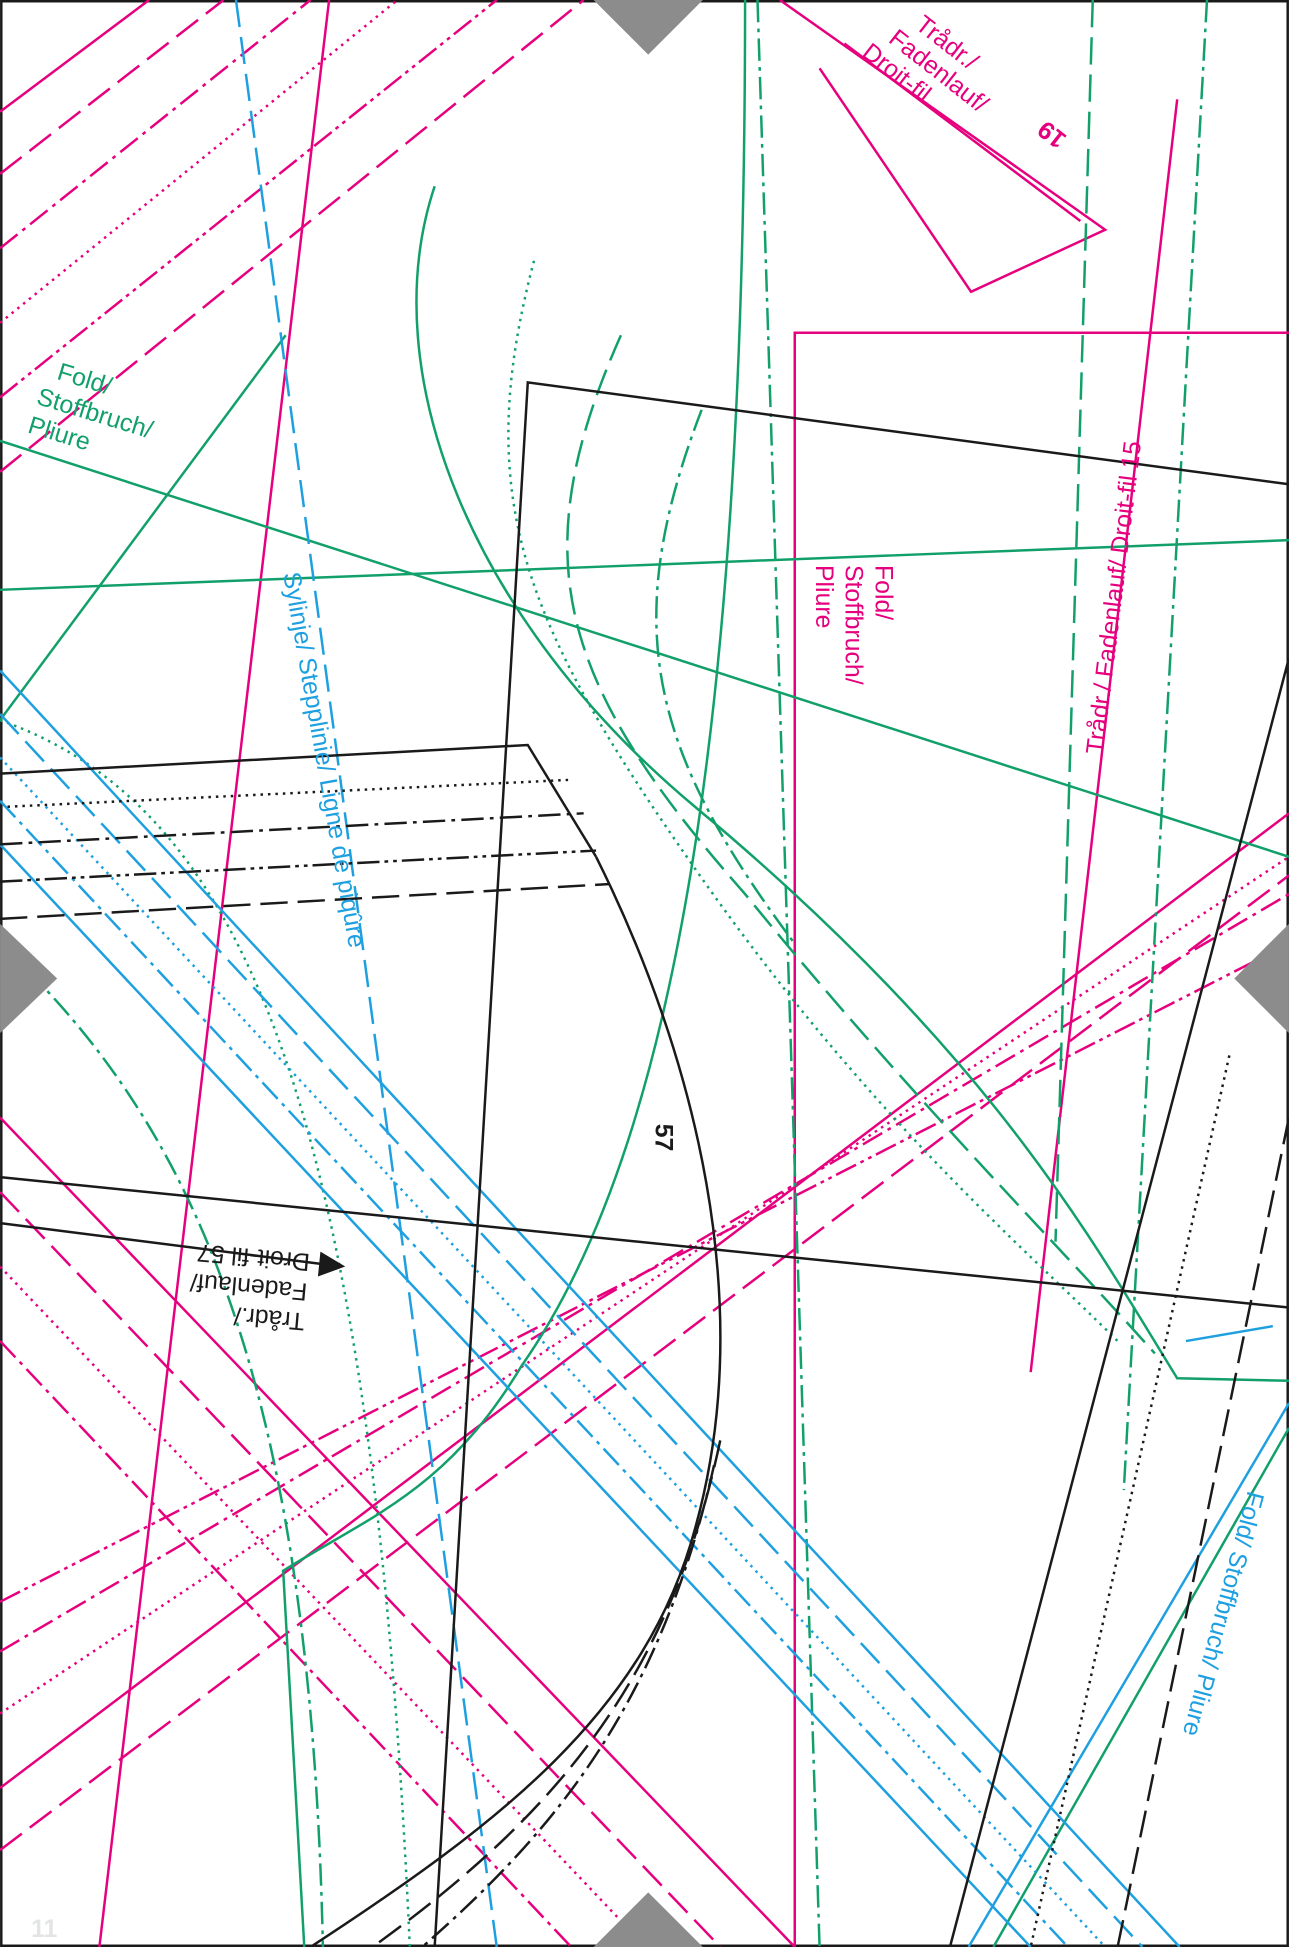 The height and width of the screenshot is (1947, 1289). I want to click on piece-number: 57, so click(663, 1138).